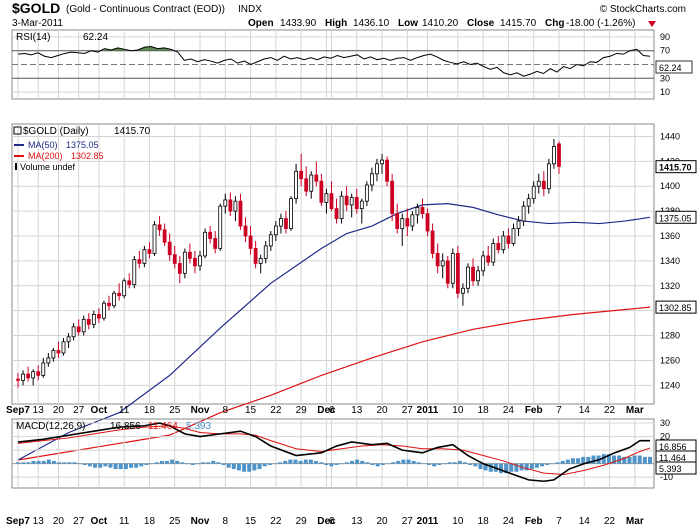 The height and width of the screenshot is (530, 700). What do you see at coordinates (124, 521) in the screenshot?
I see `x-axis-2-tick-5: 11` at bounding box center [124, 521].